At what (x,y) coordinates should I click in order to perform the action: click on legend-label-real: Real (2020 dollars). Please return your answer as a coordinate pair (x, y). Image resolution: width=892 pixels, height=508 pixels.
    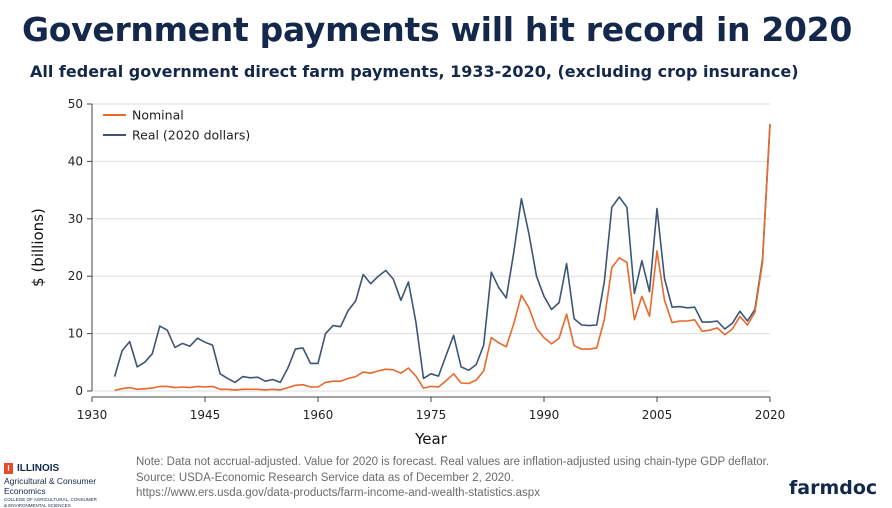
    Looking at the image, I should click on (191, 135).